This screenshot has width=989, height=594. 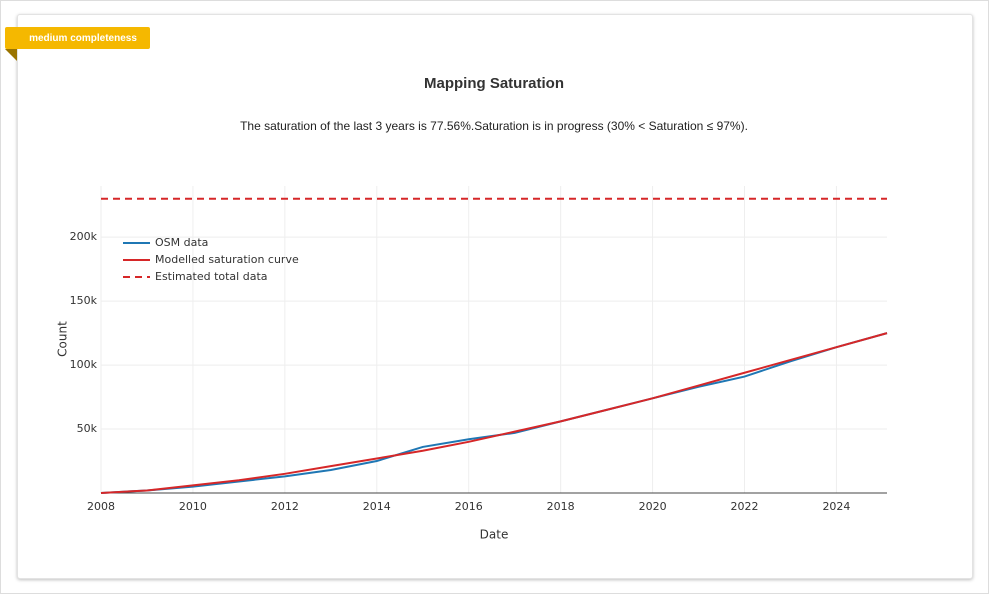 I want to click on badge, so click(x=77, y=38).